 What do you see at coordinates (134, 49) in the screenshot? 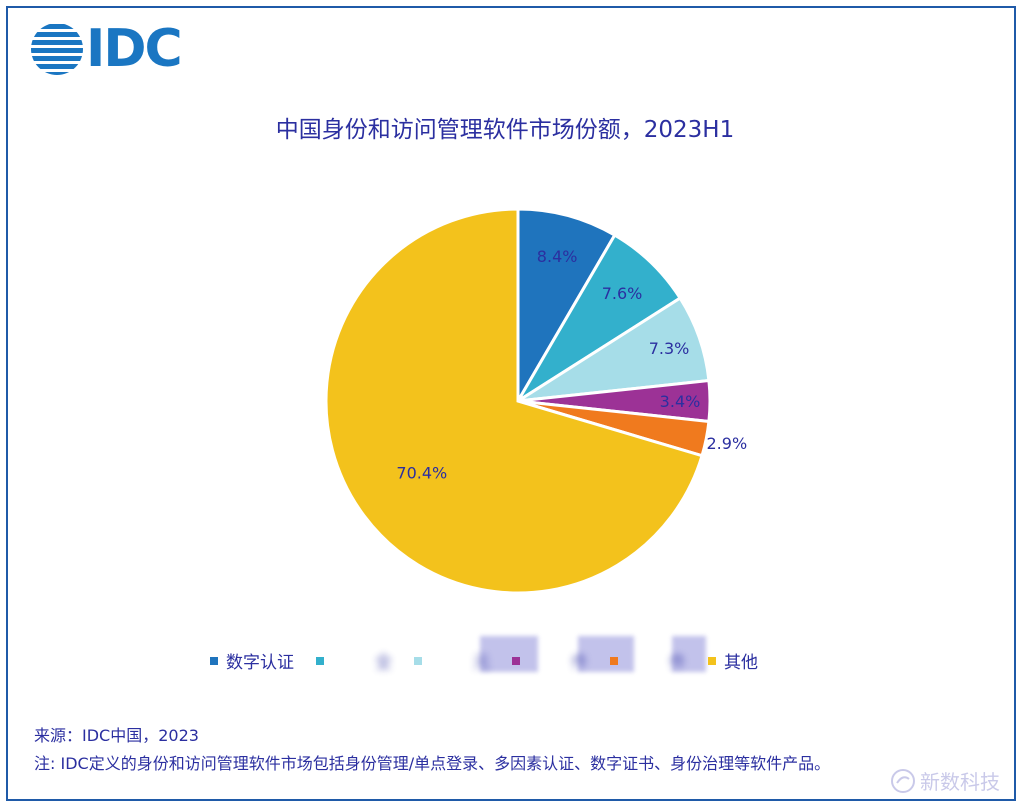
I see `logo-text: IDC` at bounding box center [134, 49].